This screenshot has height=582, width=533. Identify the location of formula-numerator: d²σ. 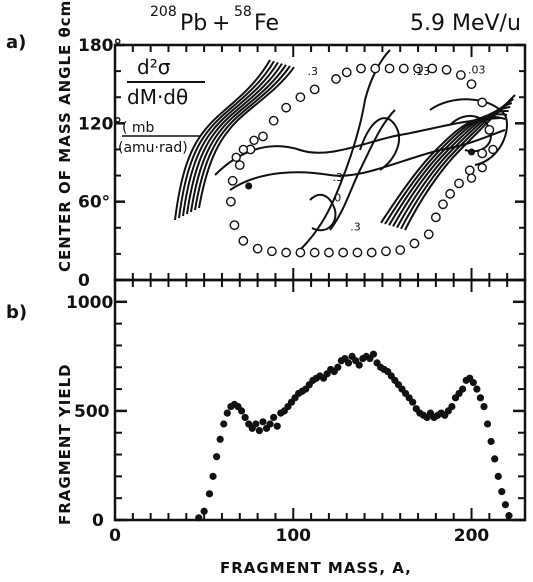
(154, 67).